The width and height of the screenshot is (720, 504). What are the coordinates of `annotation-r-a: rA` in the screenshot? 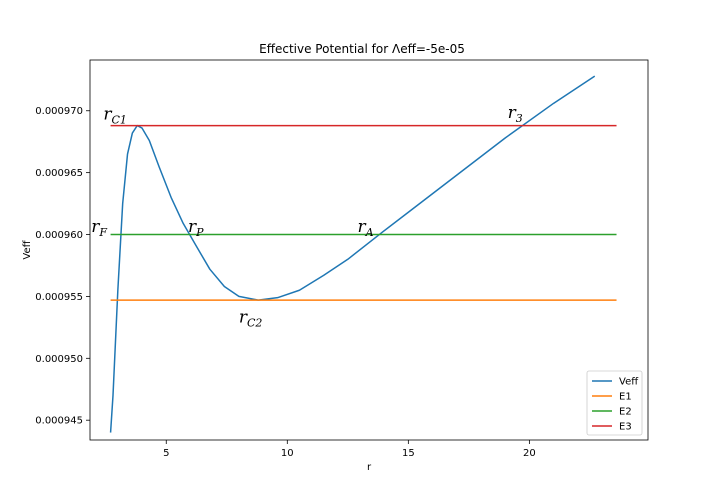 It's located at (366, 228).